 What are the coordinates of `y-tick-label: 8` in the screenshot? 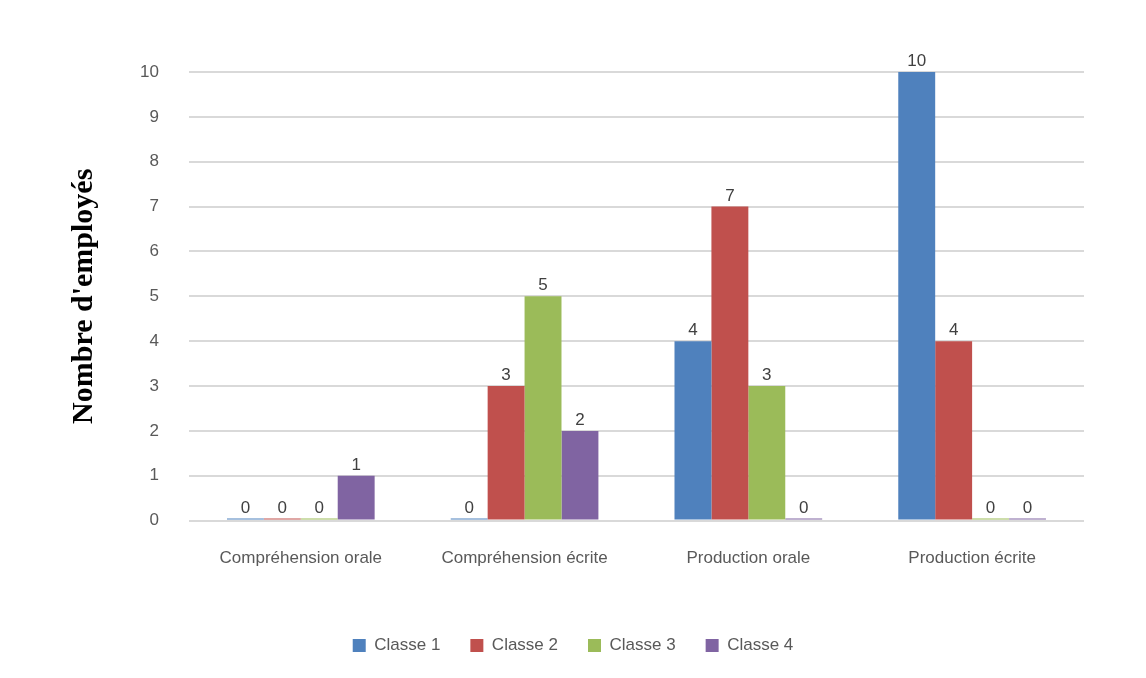 It's located at (154, 161).